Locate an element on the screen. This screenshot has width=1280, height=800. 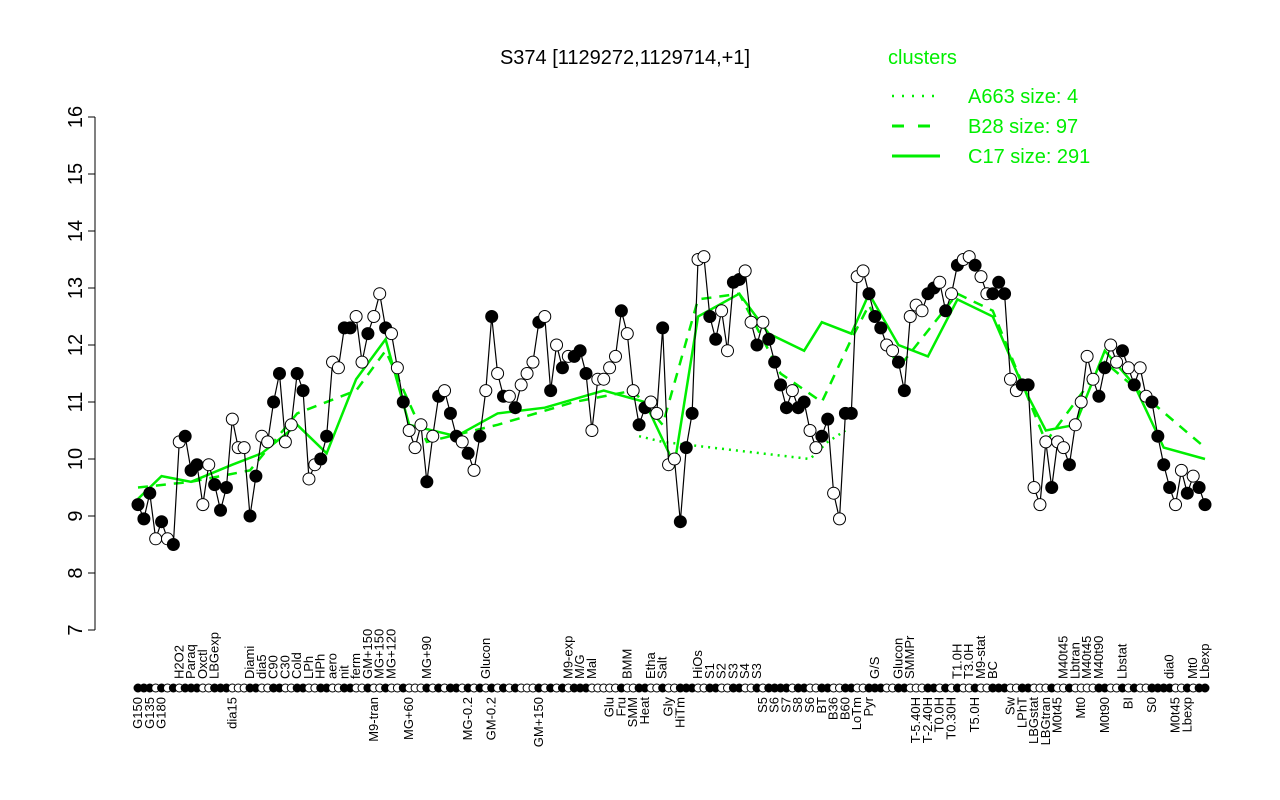
x-tick-label: Glu is located at coordinates (609, 707).